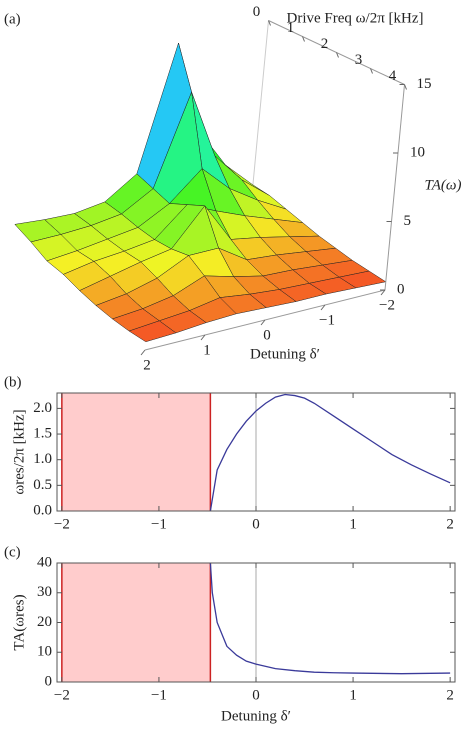 The width and height of the screenshot is (474, 732). What do you see at coordinates (19, 451) in the screenshot?
I see `y-axis-label: ωres/2π [kHz]` at bounding box center [19, 451].